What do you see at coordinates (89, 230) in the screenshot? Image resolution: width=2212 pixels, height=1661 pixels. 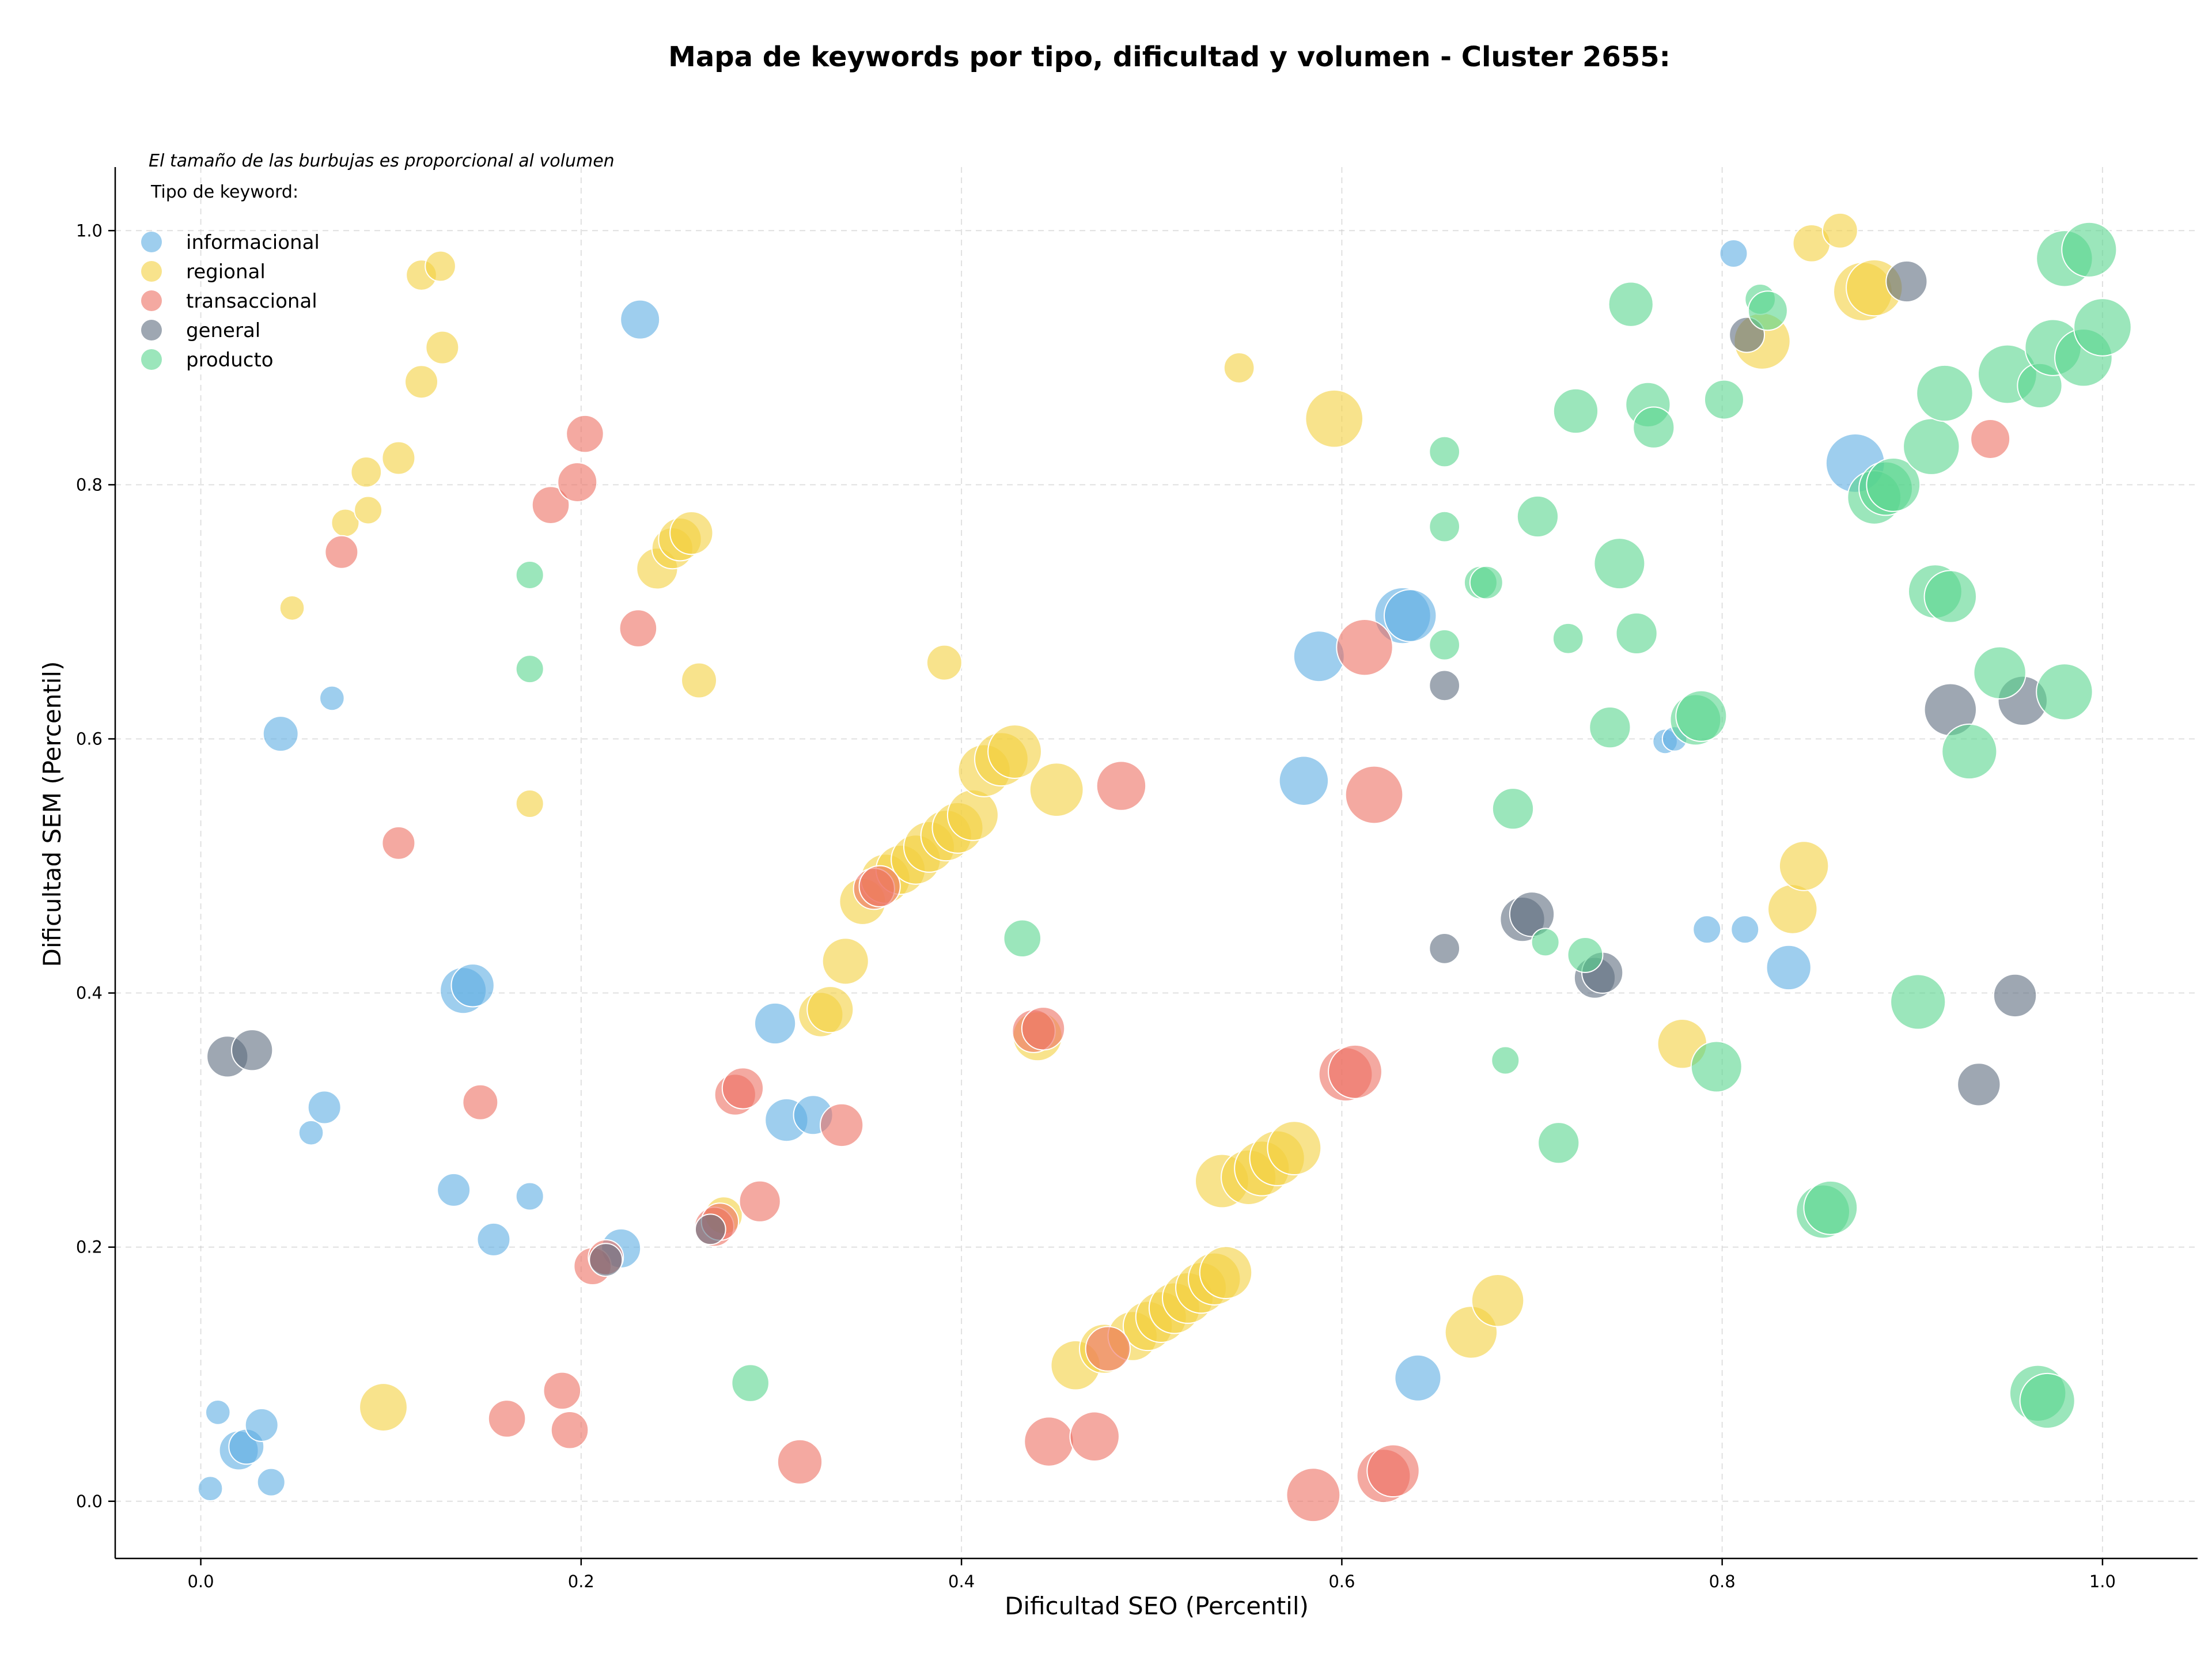 I see `y-tick-label: 1.0` at bounding box center [89, 230].